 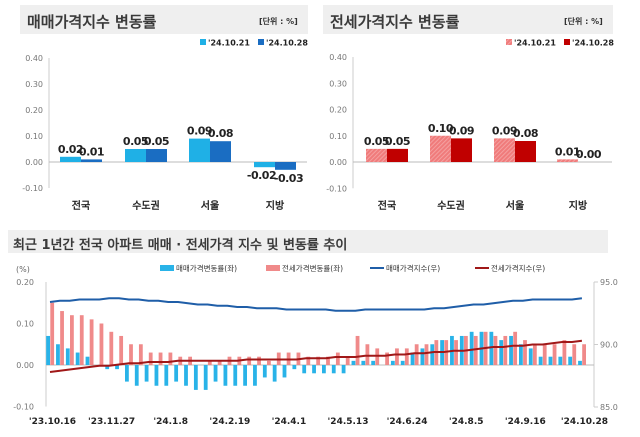 What do you see at coordinates (525, 422) in the screenshot?
I see `x-tick-label: '24.9.16` at bounding box center [525, 422].